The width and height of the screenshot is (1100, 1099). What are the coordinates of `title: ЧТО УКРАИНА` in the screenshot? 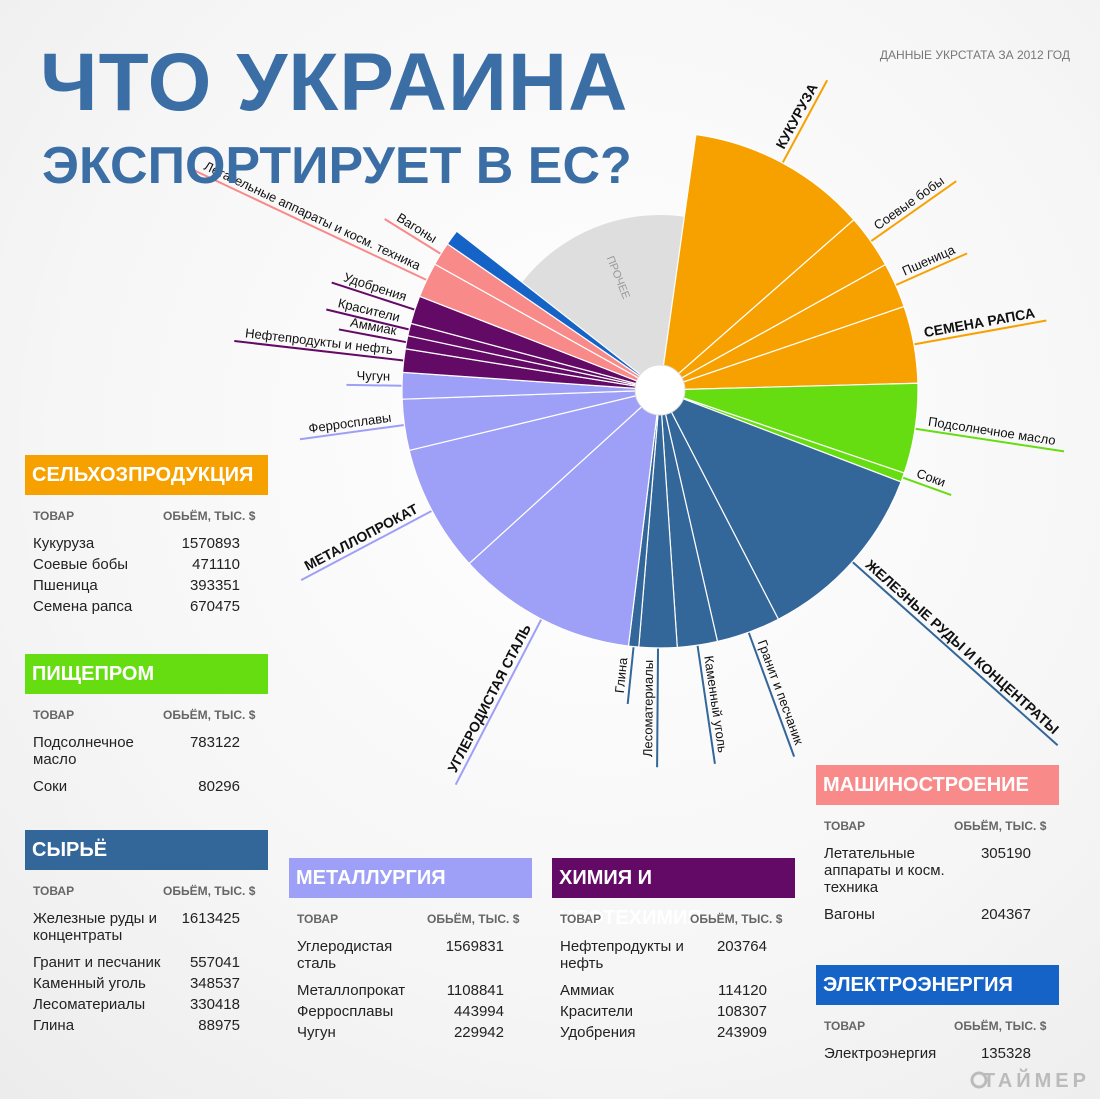 It's located at (334, 82).